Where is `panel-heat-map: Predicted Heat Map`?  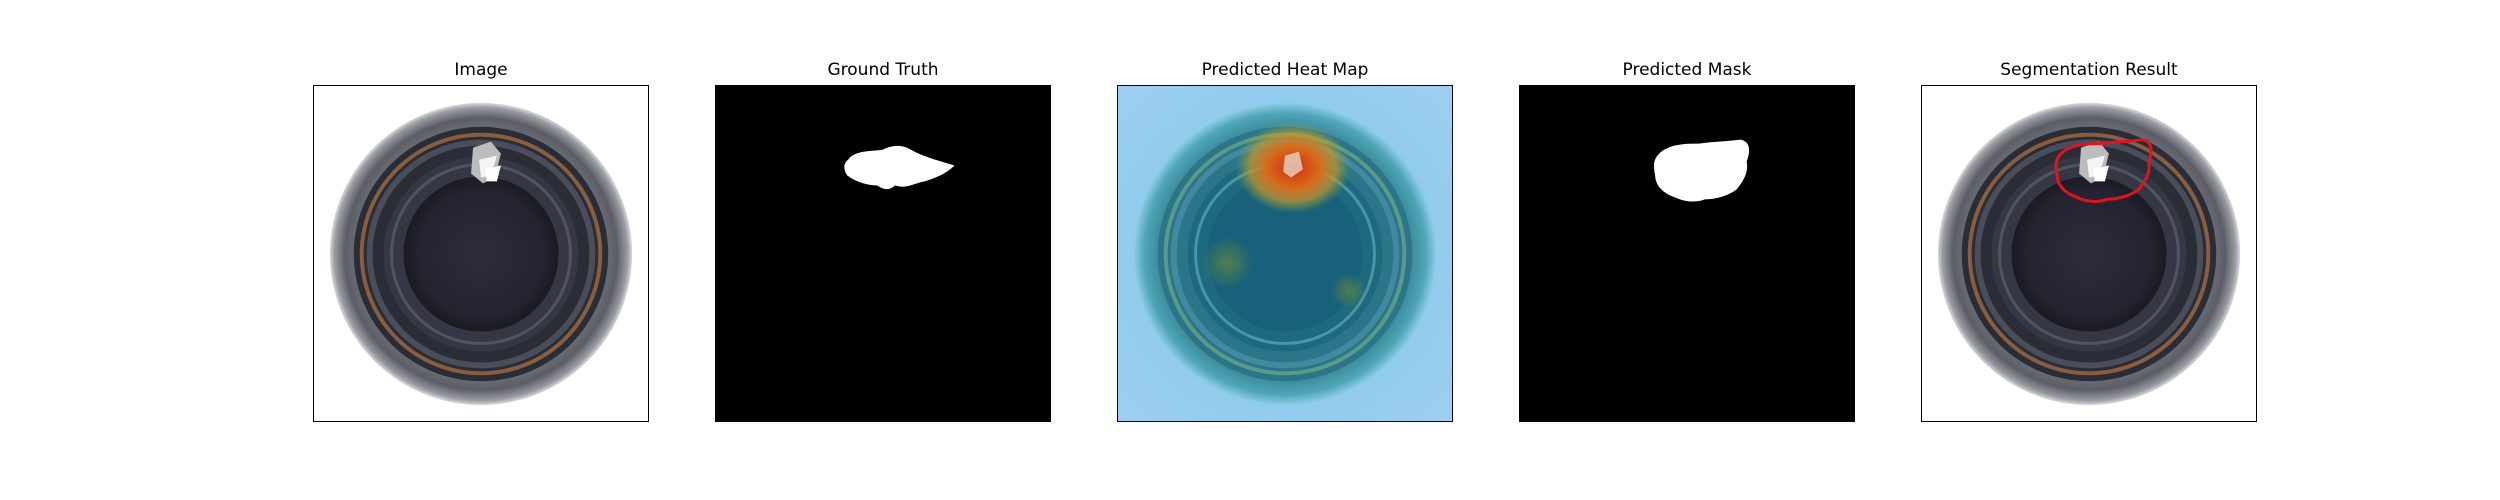 panel-heat-map: Predicted Heat Map is located at coordinates (1285, 250).